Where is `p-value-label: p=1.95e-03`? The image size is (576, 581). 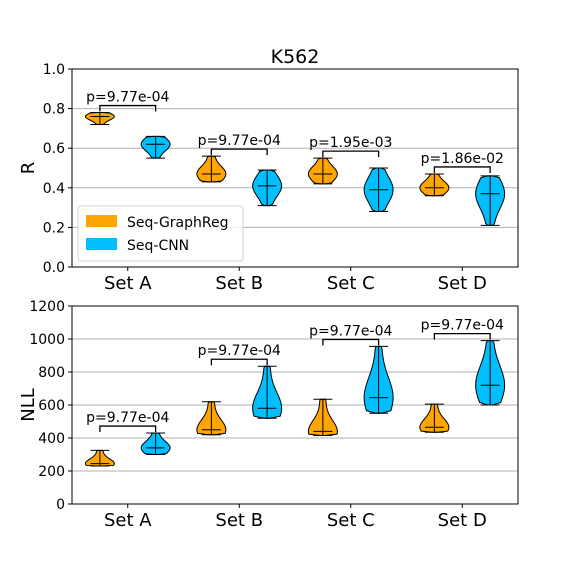
p-value-label: p=1.95e-03 is located at coordinates (350, 143).